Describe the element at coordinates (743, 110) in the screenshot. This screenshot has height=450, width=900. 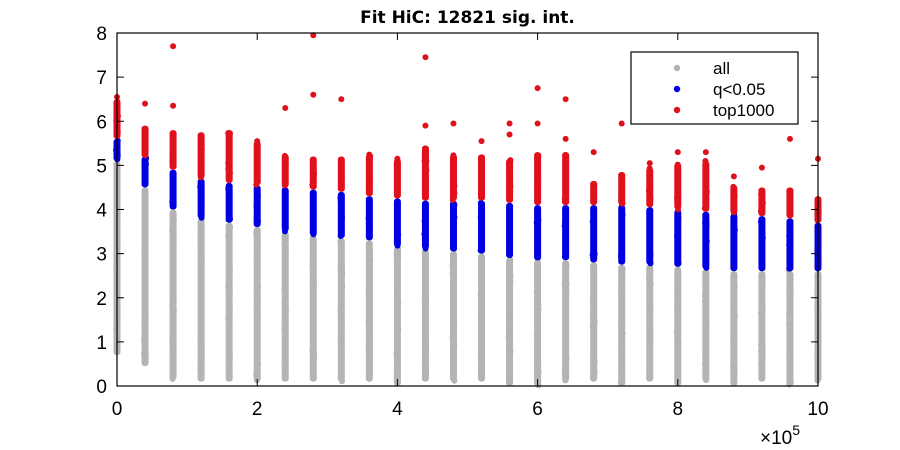
I see `legend-label: top1000` at that location.